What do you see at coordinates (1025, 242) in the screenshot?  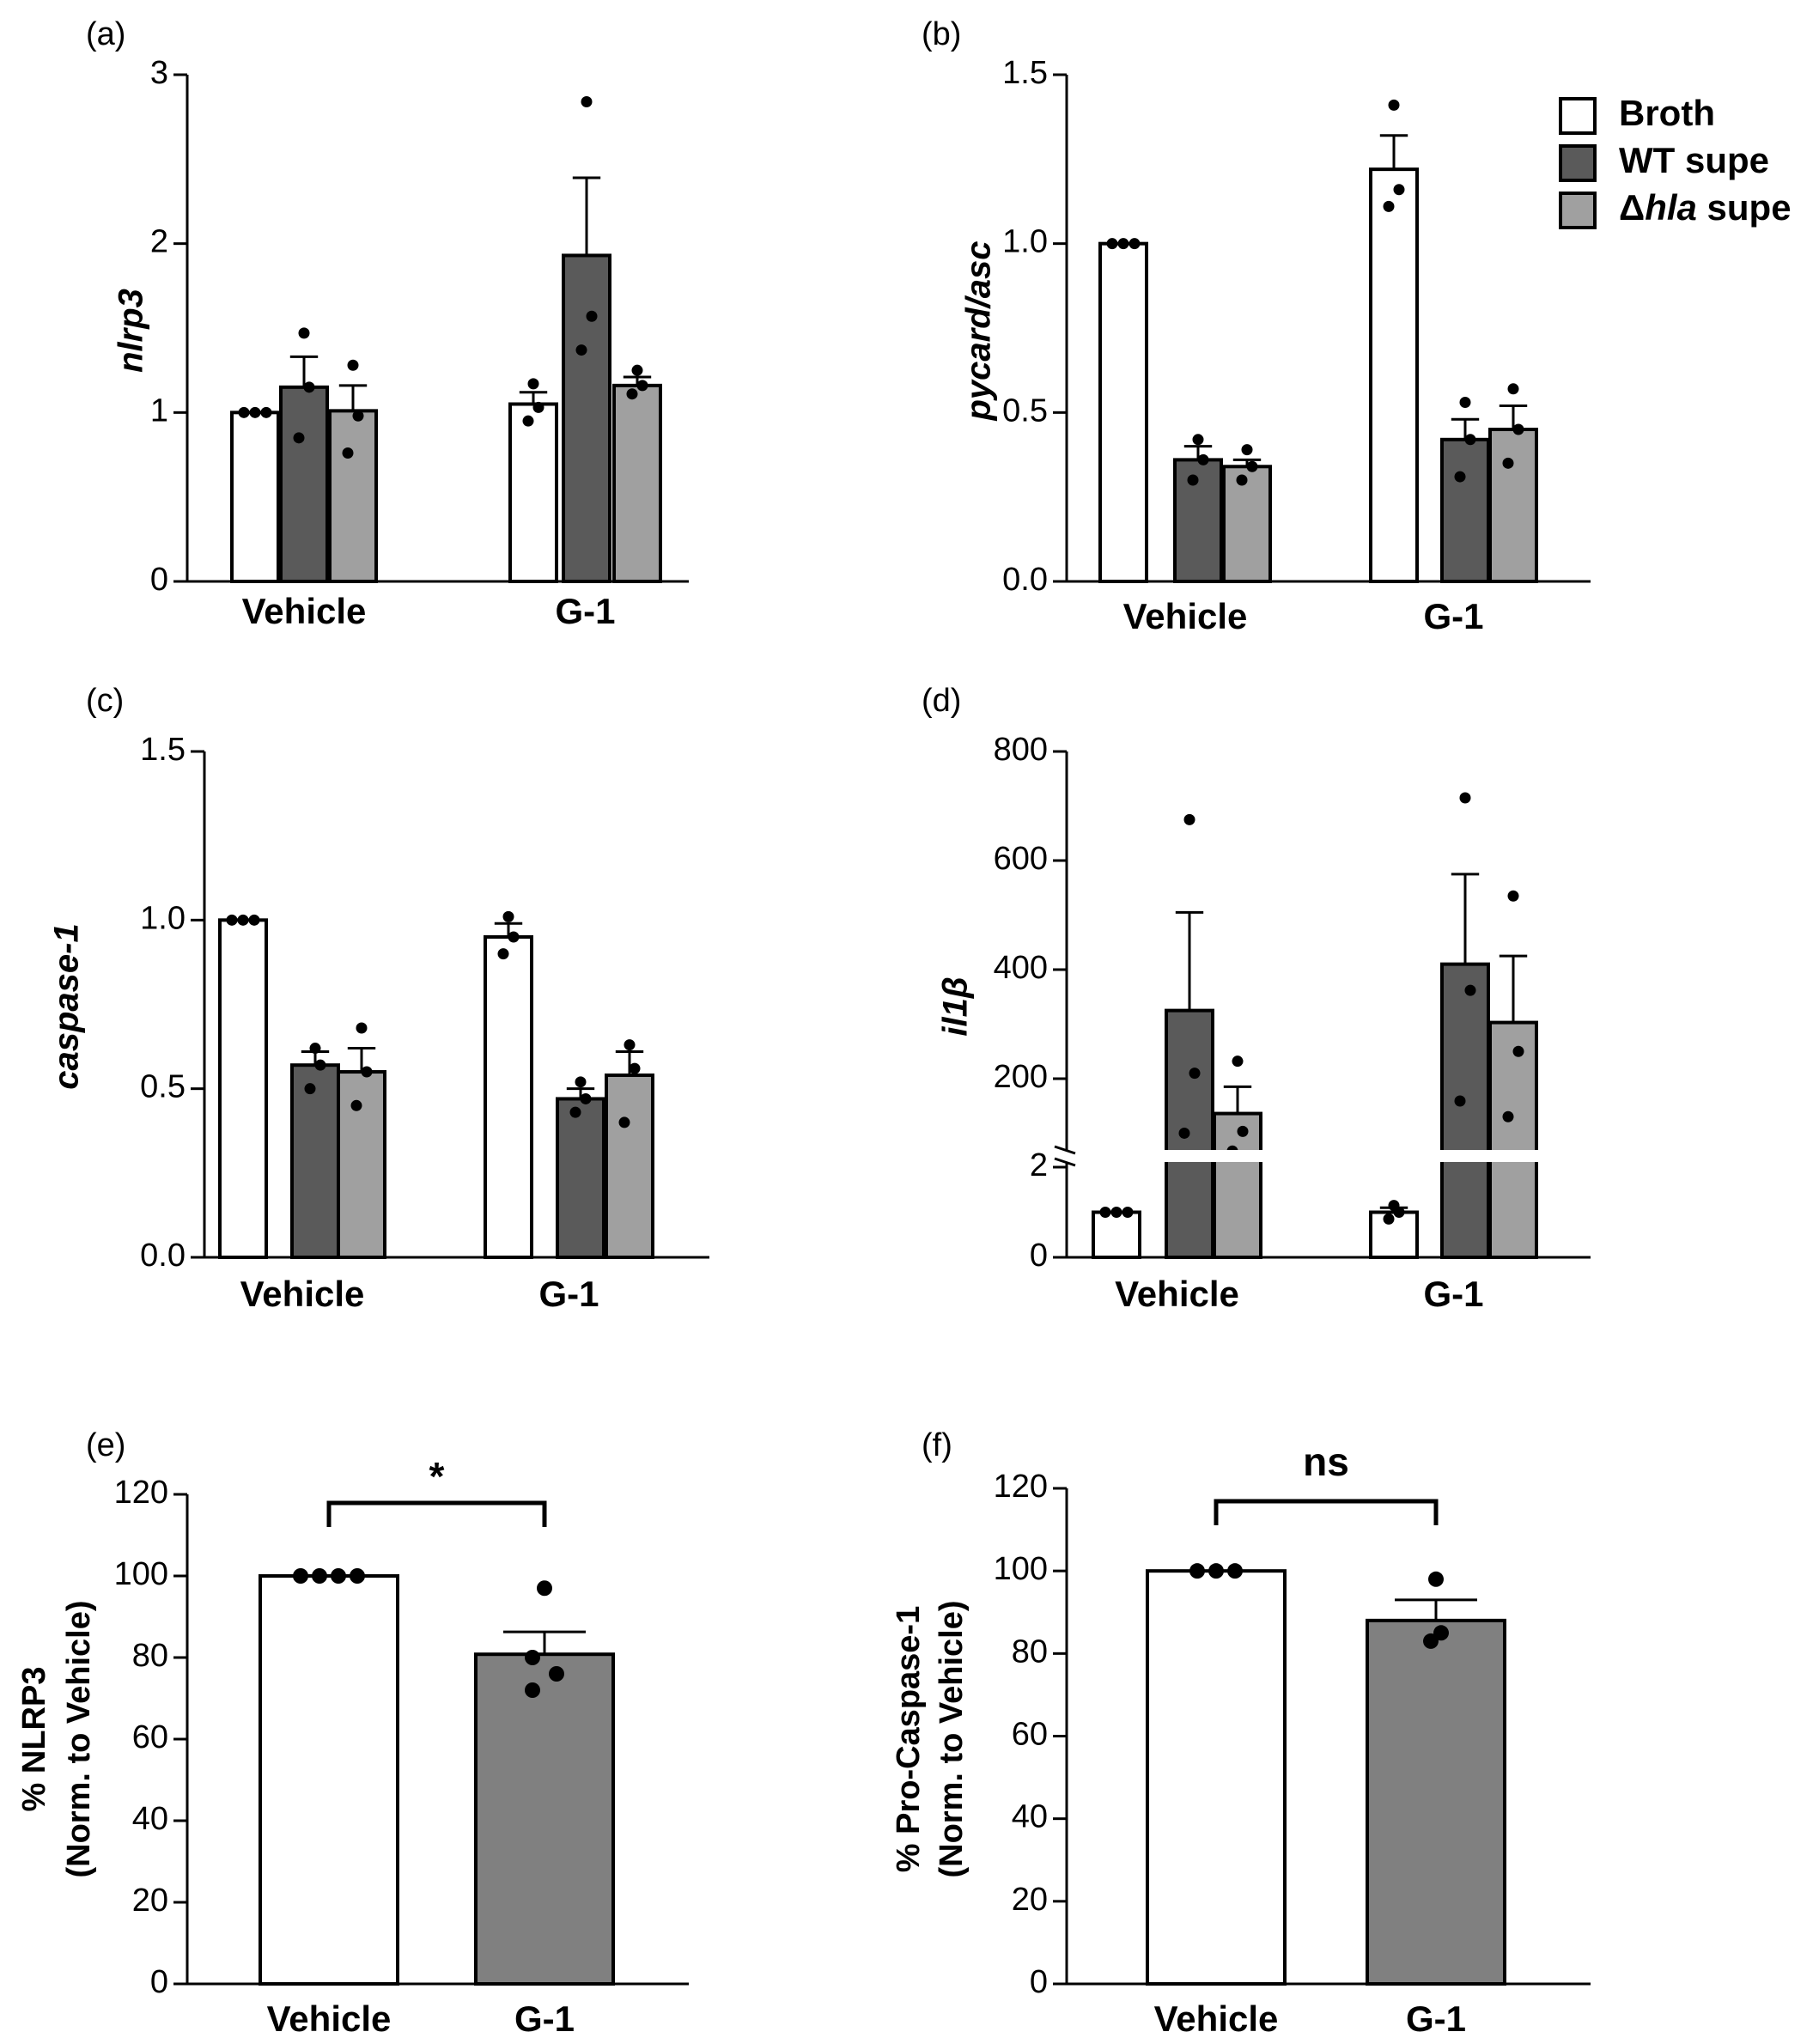 I see `y-tick-label: 1.0` at bounding box center [1025, 242].